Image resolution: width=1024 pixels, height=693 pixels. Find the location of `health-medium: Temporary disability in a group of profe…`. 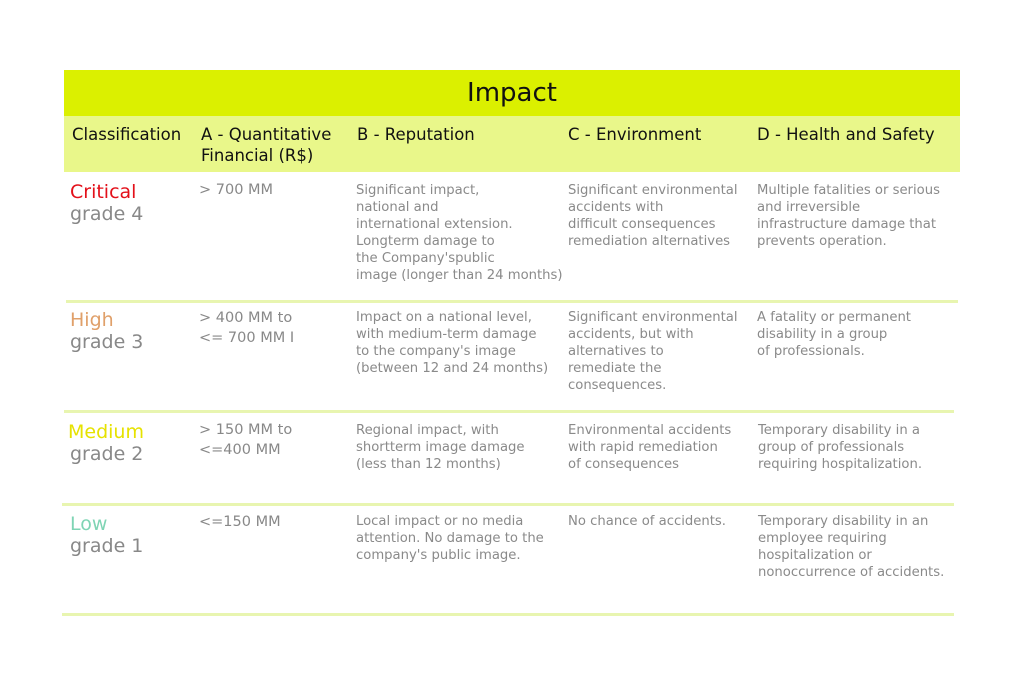

health-medium: Temporary disability in a group of profe… is located at coordinates (840, 447).